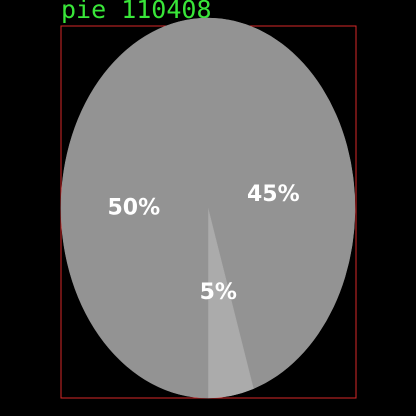  I want to click on slice-label: 45%, so click(273, 194).